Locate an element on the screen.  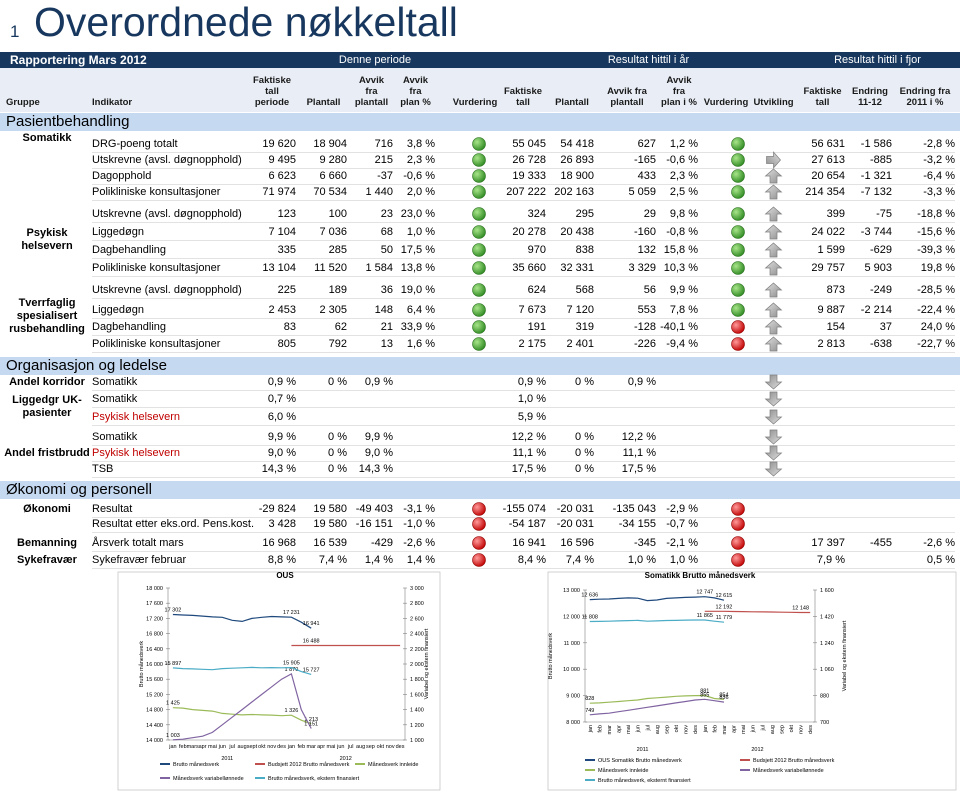
column-header: Faktiske tall periode is located at coordinates (272, 91).